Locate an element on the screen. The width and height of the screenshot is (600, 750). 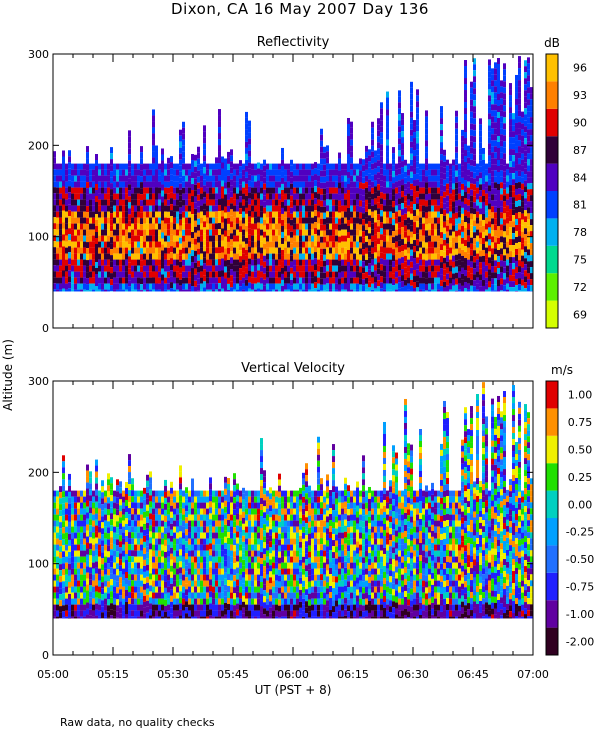
y-tick-label: 200 is located at coordinates (38, 145).